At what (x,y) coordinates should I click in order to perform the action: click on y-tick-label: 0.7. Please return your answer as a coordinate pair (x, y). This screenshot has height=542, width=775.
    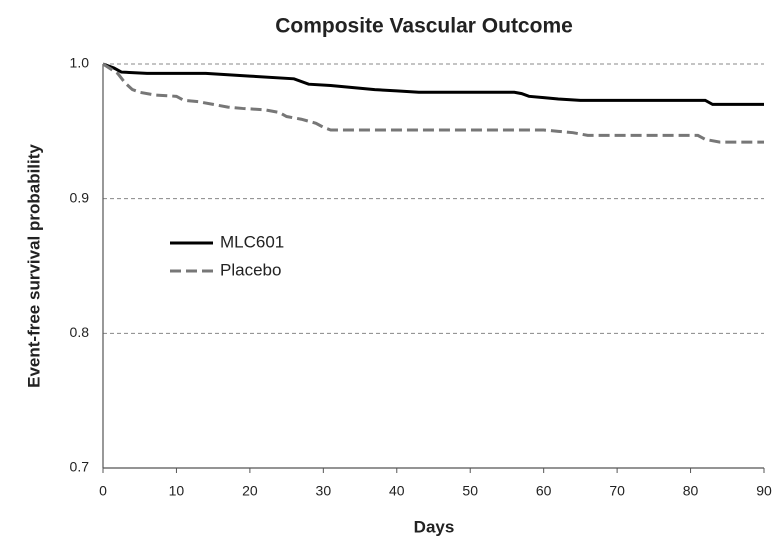
    Looking at the image, I should click on (80, 467).